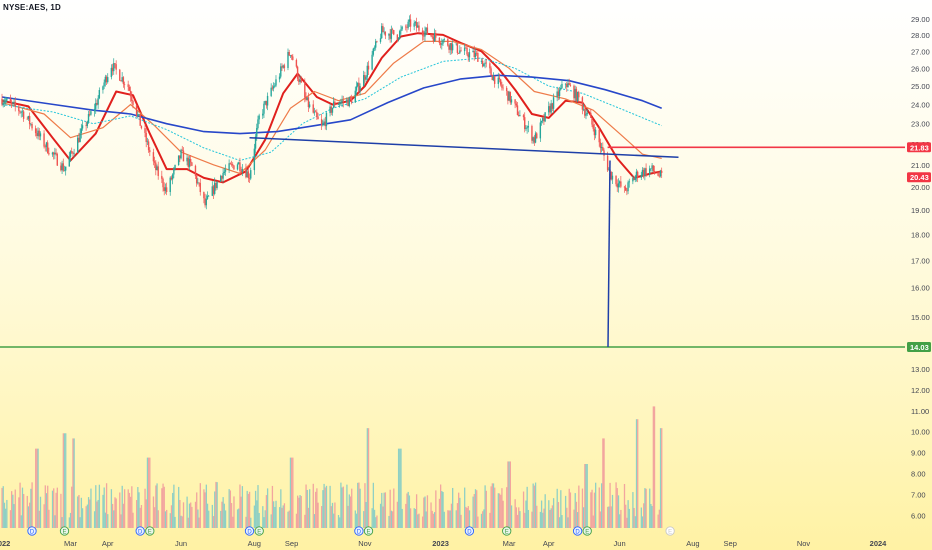 The width and height of the screenshot is (932, 550). I want to click on event-marker-d, so click(577, 531).